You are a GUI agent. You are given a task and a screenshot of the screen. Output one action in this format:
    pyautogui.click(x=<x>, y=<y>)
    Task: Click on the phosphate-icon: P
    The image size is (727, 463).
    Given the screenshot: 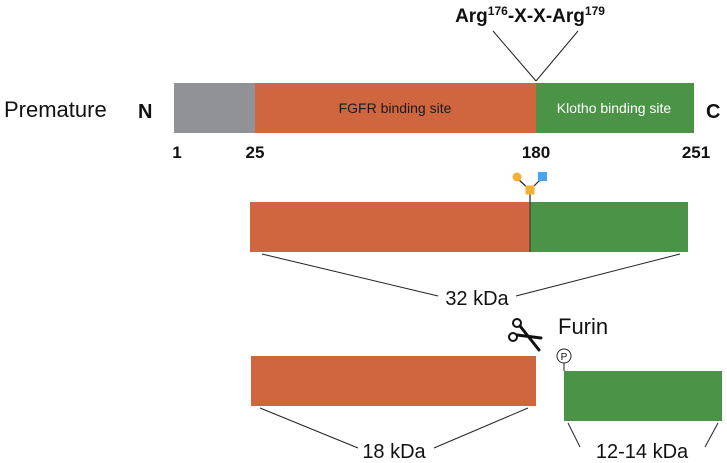 What is the action you would take?
    pyautogui.click(x=564, y=359)
    